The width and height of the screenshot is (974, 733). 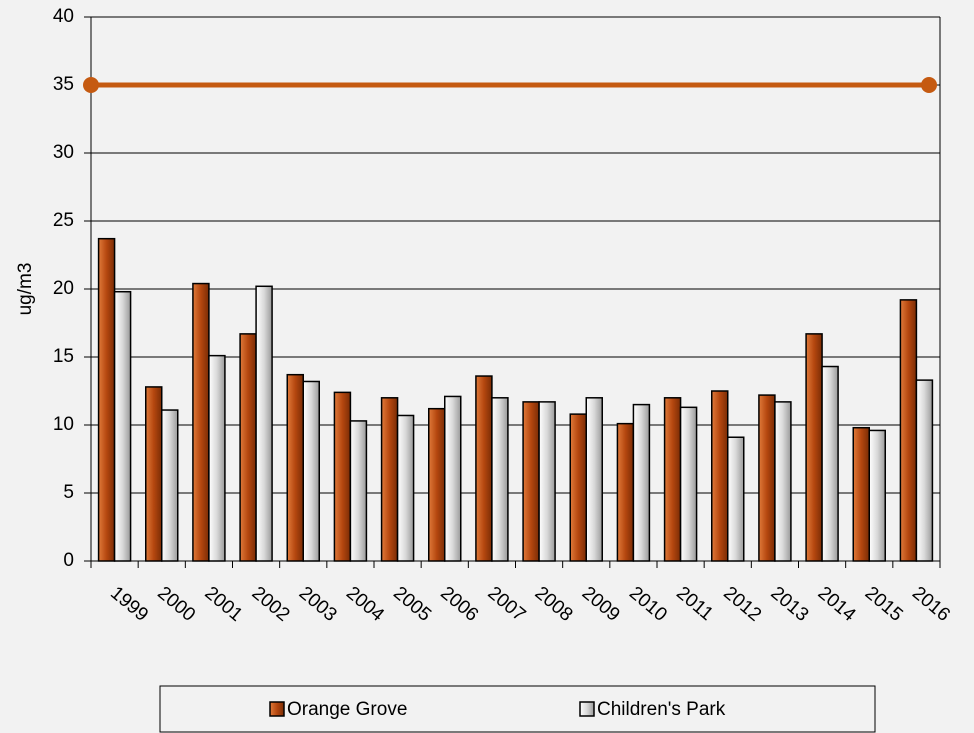 I want to click on x-tick-label: 2002, so click(x=271, y=604).